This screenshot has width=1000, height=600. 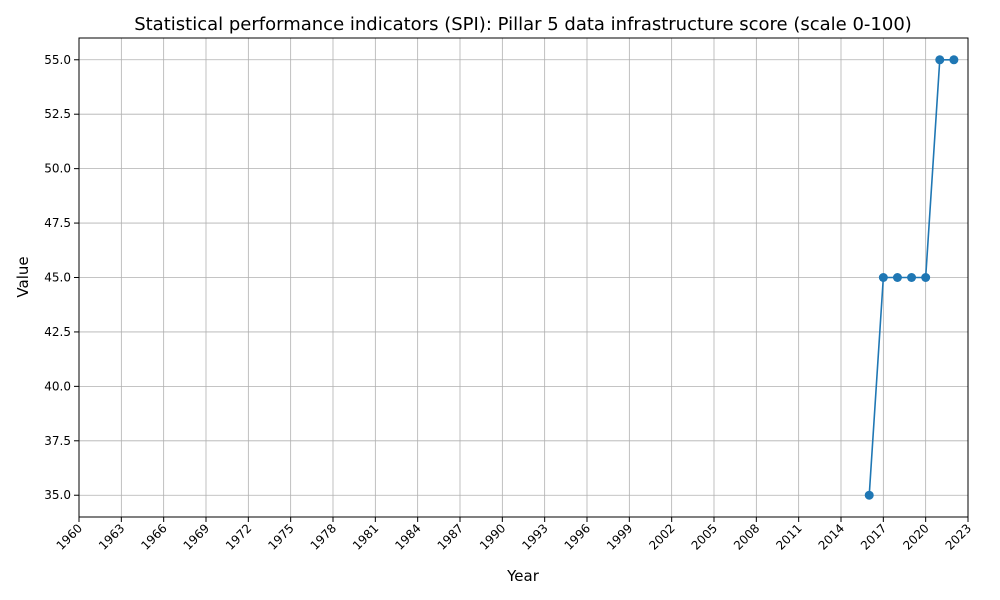 I want to click on series-layer, so click(x=911, y=277).